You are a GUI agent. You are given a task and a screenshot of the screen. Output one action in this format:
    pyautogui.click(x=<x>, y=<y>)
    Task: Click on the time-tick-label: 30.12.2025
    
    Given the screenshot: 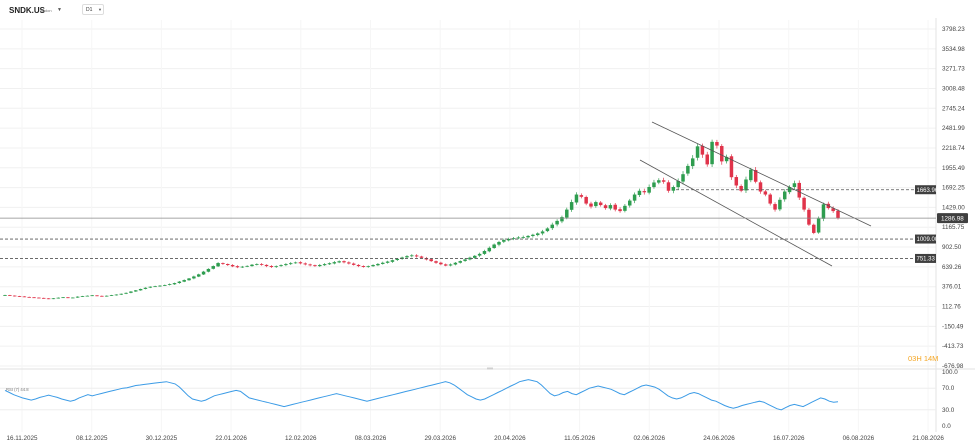 What is the action you would take?
    pyautogui.click(x=162, y=438)
    